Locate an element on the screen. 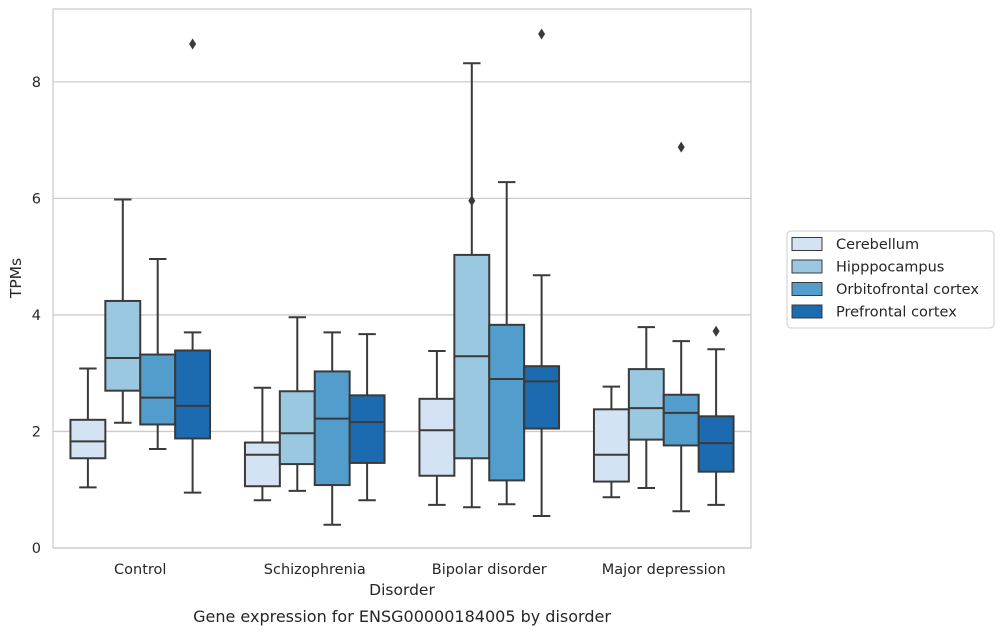 The image size is (1003, 634). legend-label: Hipppocampus is located at coordinates (890, 268).